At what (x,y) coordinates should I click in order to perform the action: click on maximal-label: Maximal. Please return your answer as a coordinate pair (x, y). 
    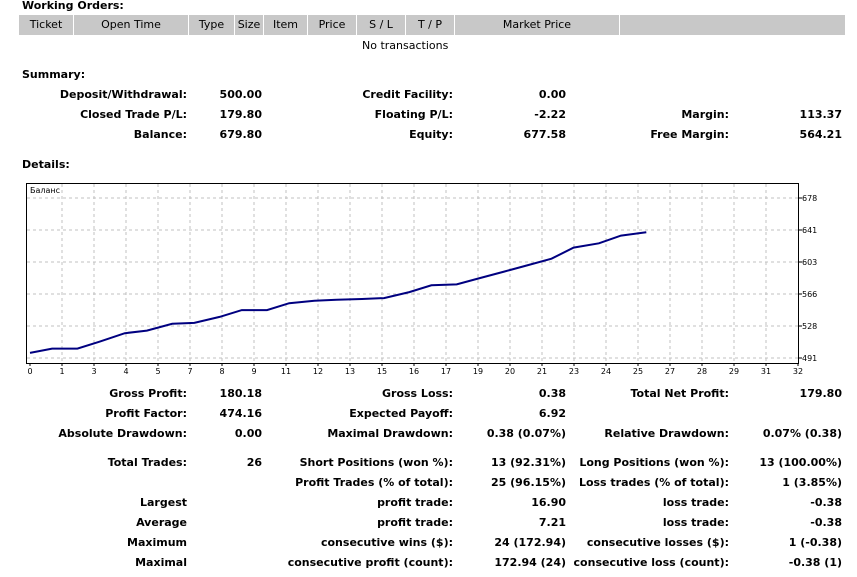
    Looking at the image, I should click on (161, 562).